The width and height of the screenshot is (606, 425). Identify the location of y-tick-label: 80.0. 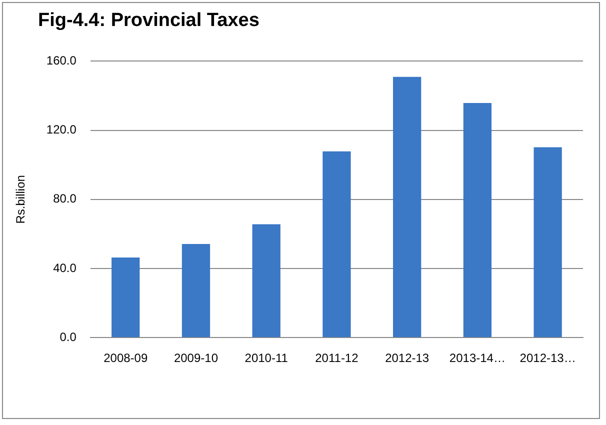
(65, 199).